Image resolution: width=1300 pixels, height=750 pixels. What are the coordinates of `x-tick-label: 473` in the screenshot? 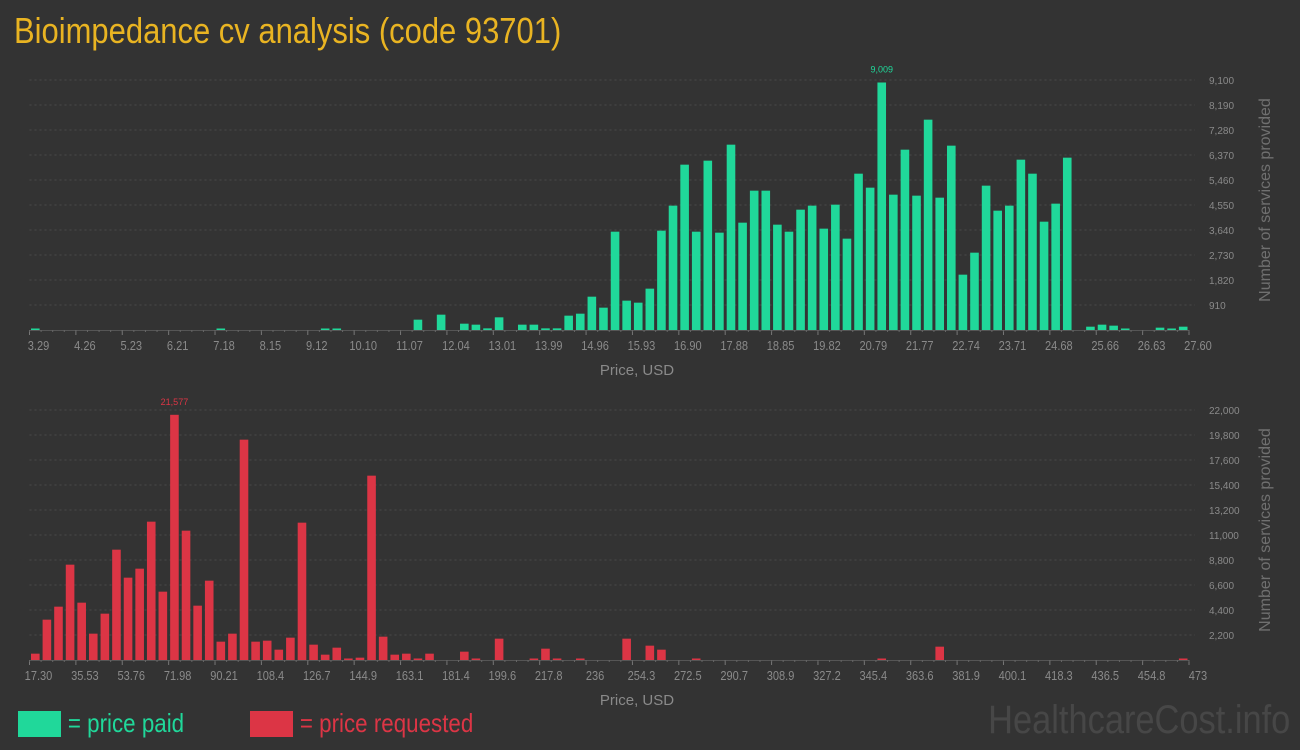 It's located at (1198, 675).